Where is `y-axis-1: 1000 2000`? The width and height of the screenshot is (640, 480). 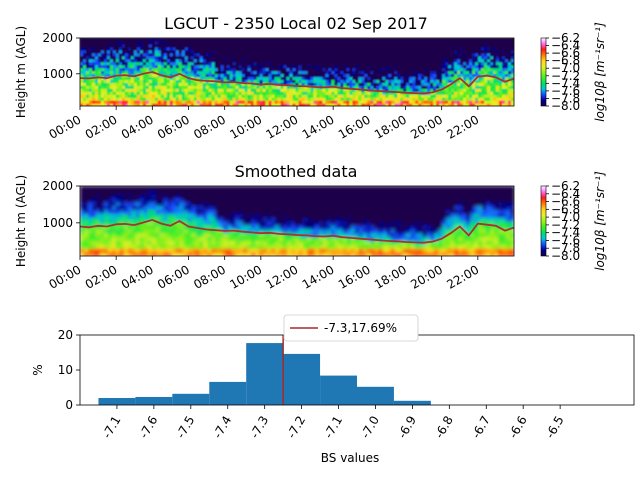
y-axis-1: 1000 2000 is located at coordinates (61, 56).